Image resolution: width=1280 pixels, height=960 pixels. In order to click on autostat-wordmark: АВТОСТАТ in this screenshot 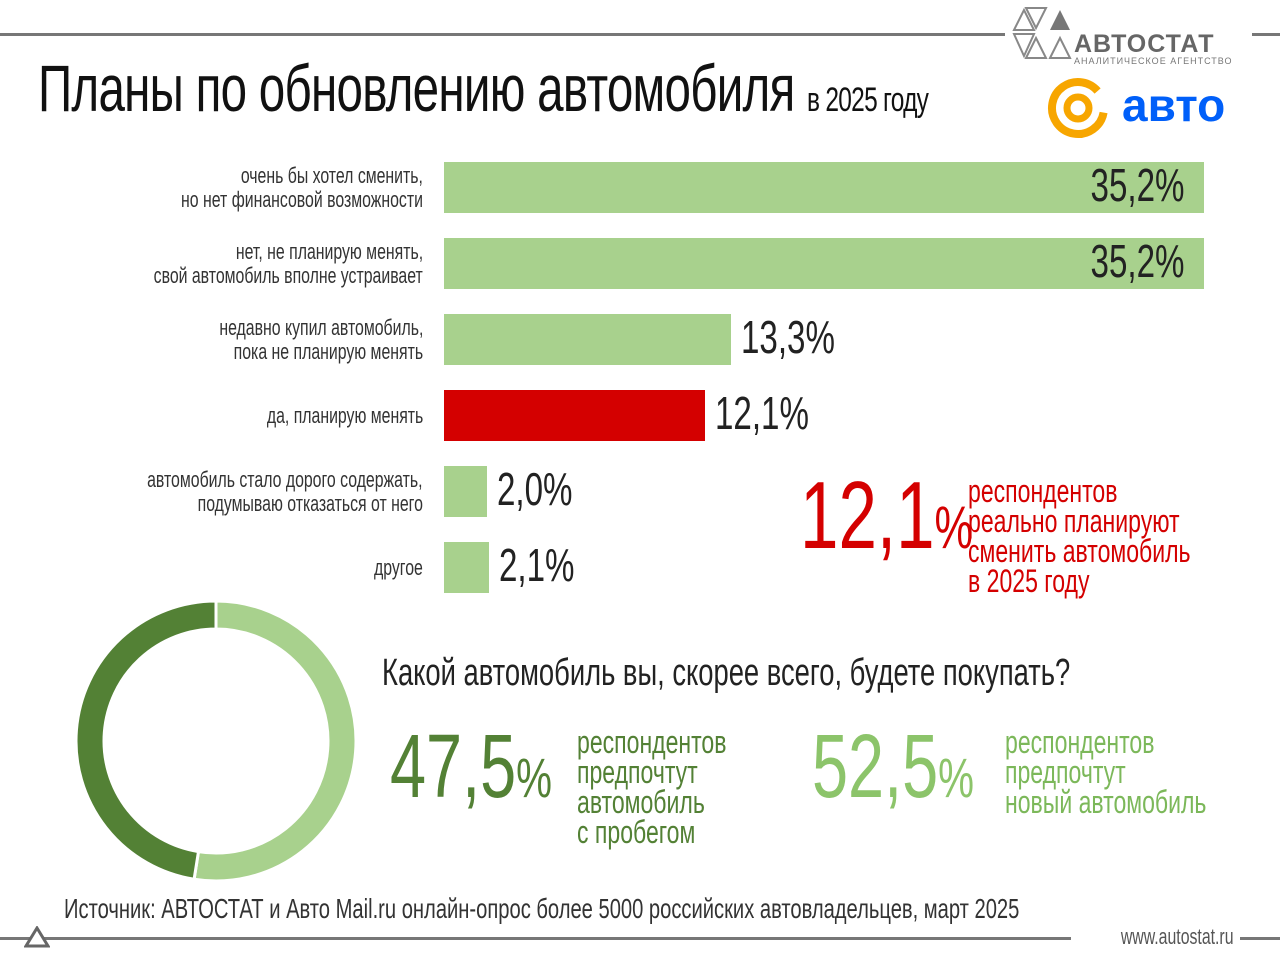, I will do `click(1144, 44)`.